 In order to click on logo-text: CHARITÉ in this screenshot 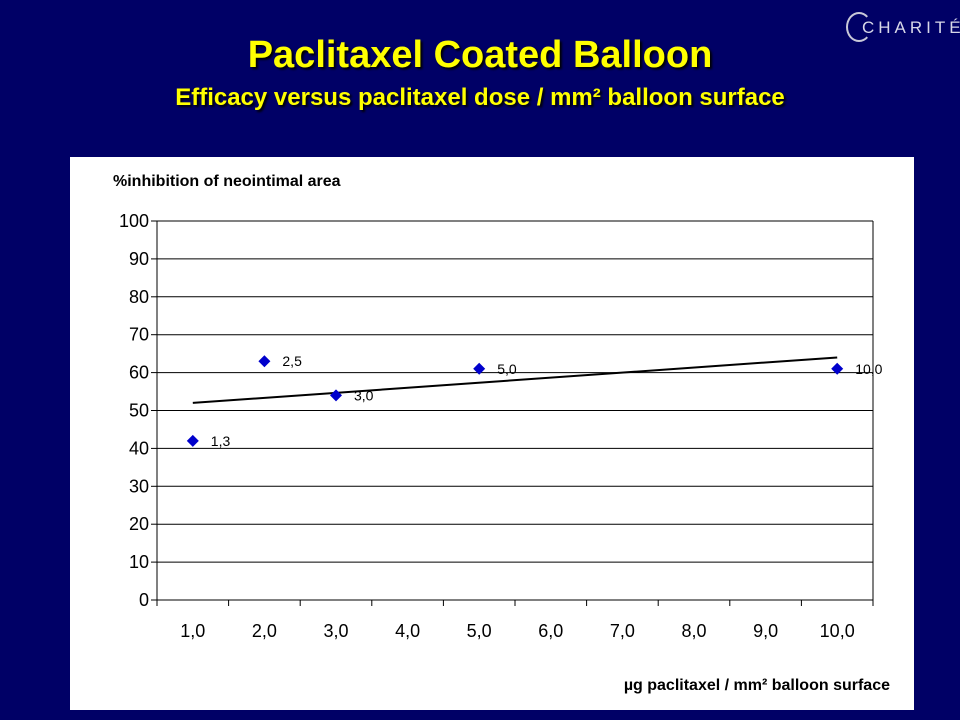, I will do `click(911, 27)`.